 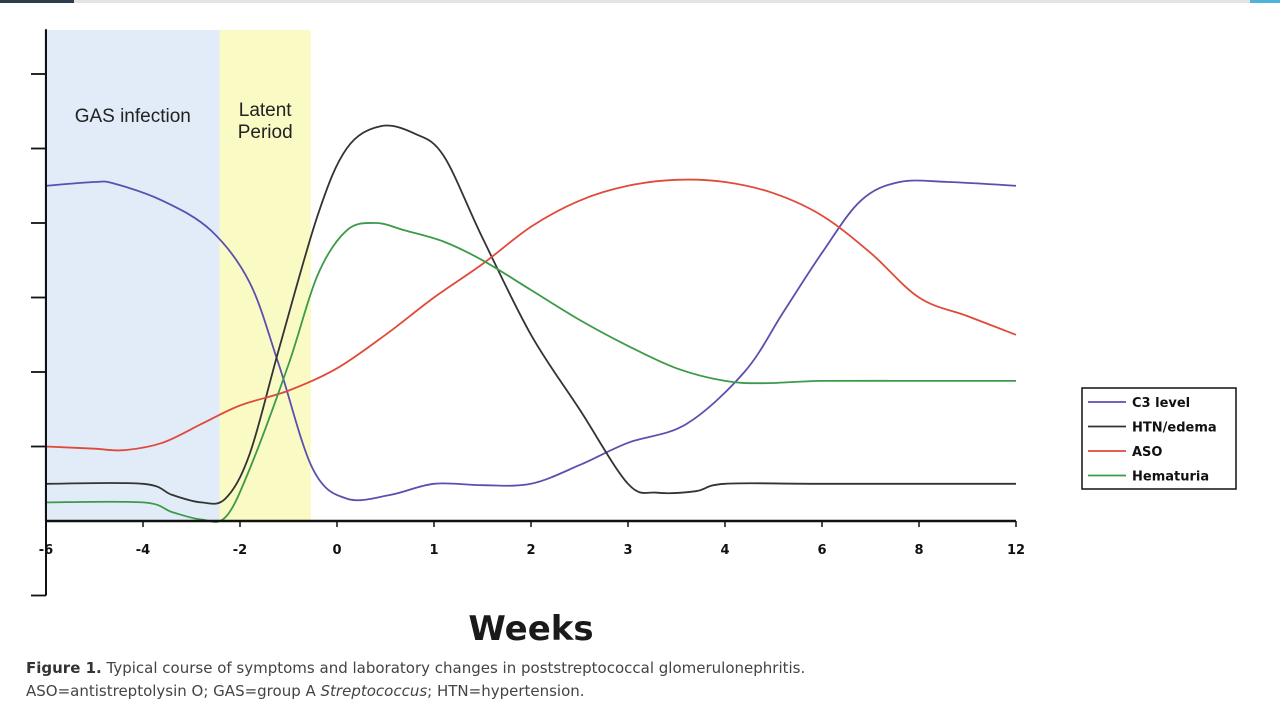 What do you see at coordinates (627, 550) in the screenshot?
I see `x-tick-label-6: 3` at bounding box center [627, 550].